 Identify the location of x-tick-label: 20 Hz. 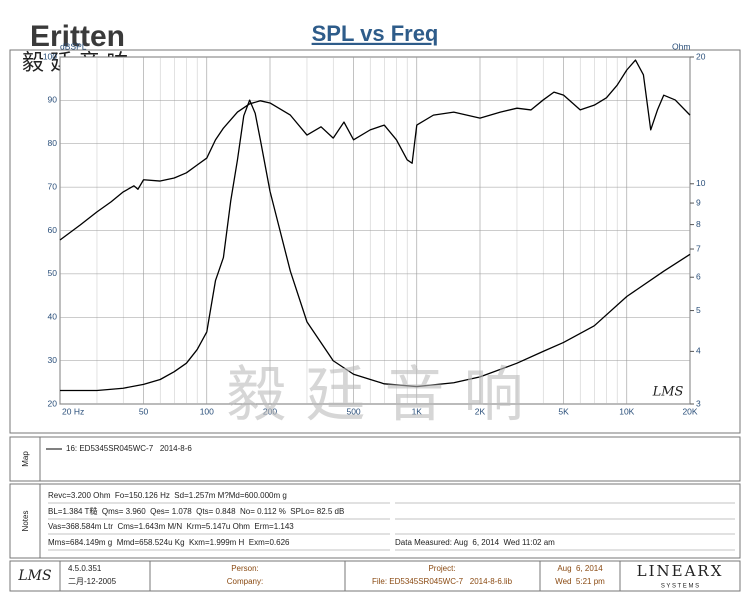
(73, 411).